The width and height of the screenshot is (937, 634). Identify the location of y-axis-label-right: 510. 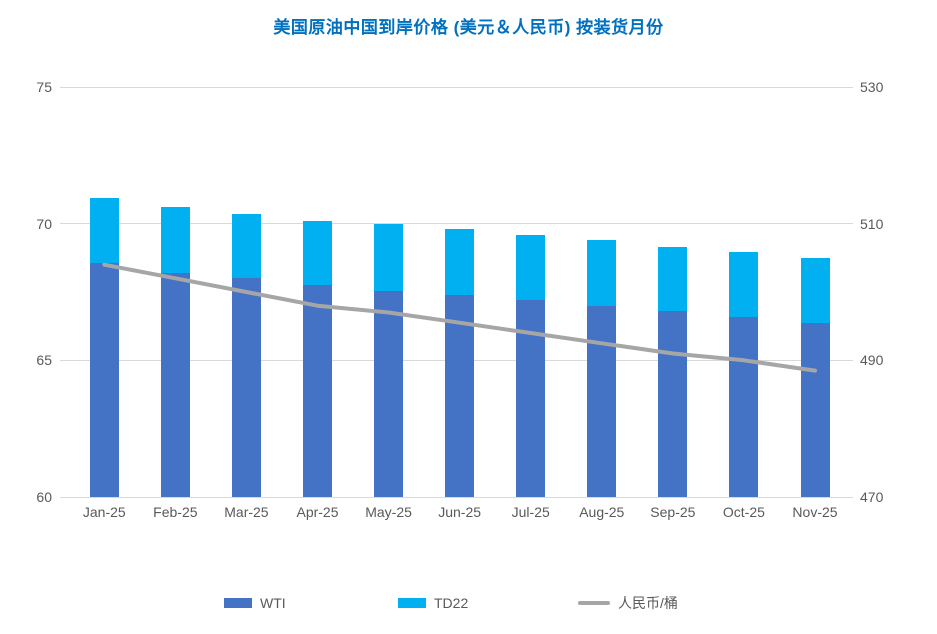
(872, 223).